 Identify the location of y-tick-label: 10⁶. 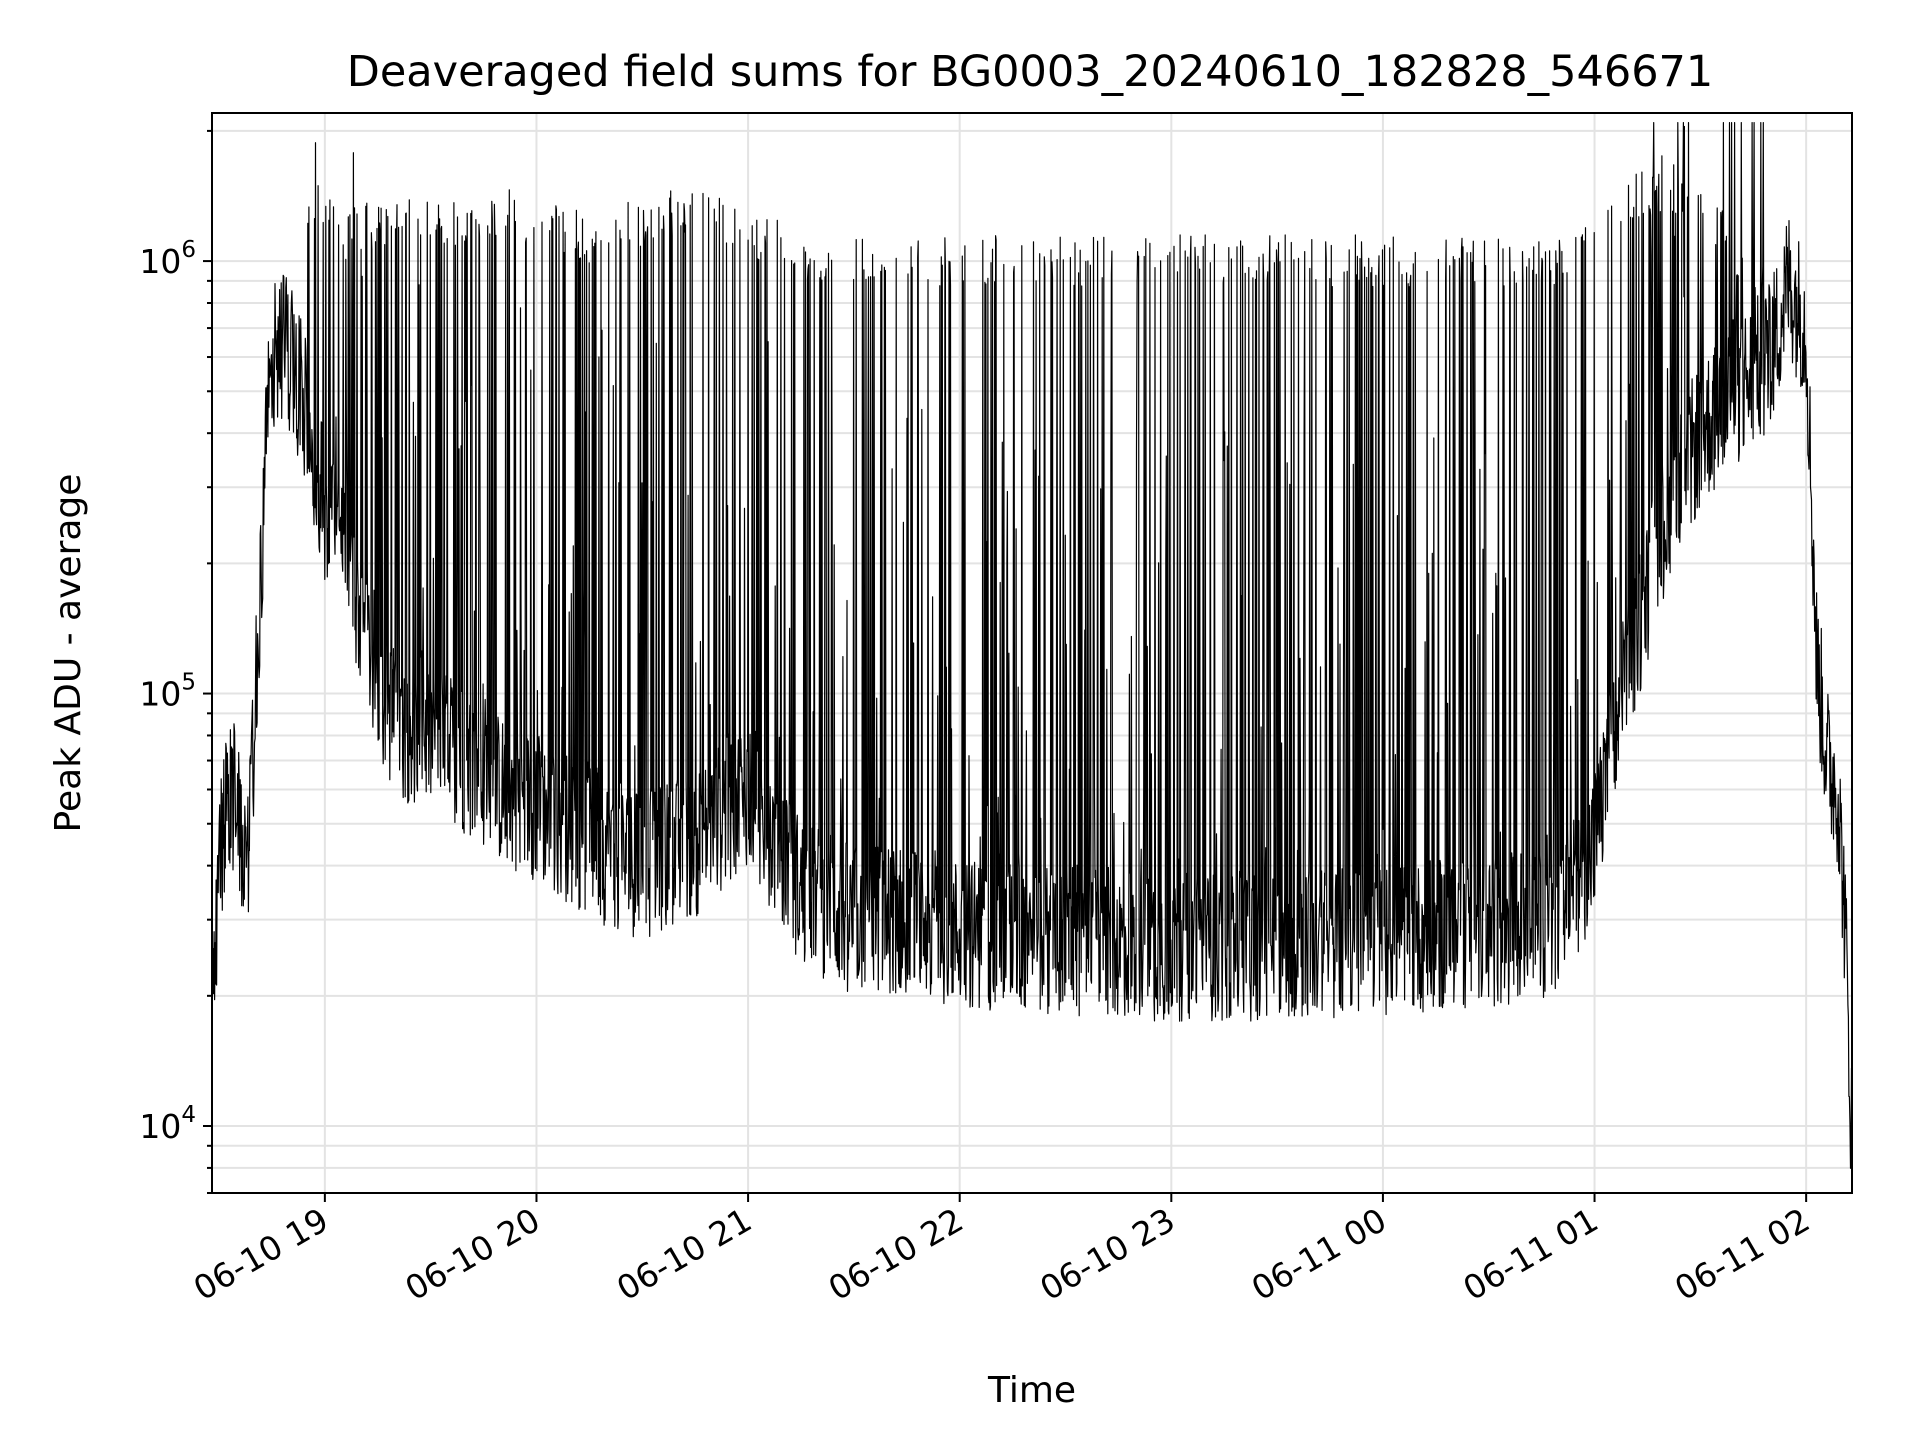
(167, 259).